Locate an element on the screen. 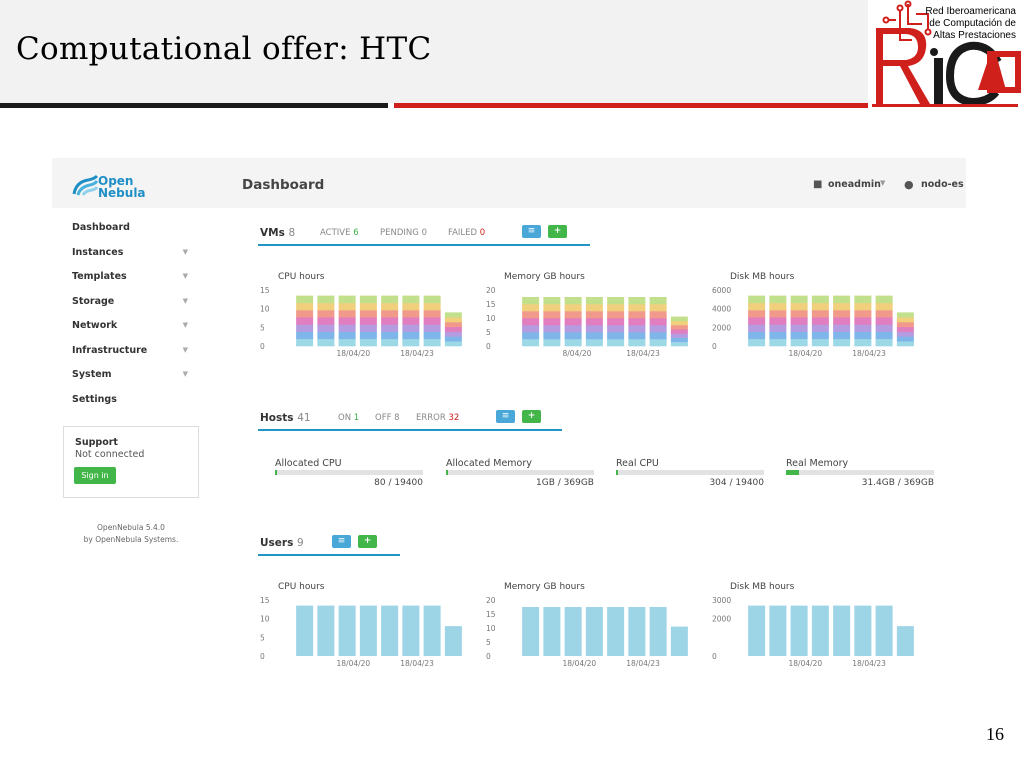 This screenshot has width=1024, height=768. logo-org-line-2: de Computación de is located at coordinates (972, 23).